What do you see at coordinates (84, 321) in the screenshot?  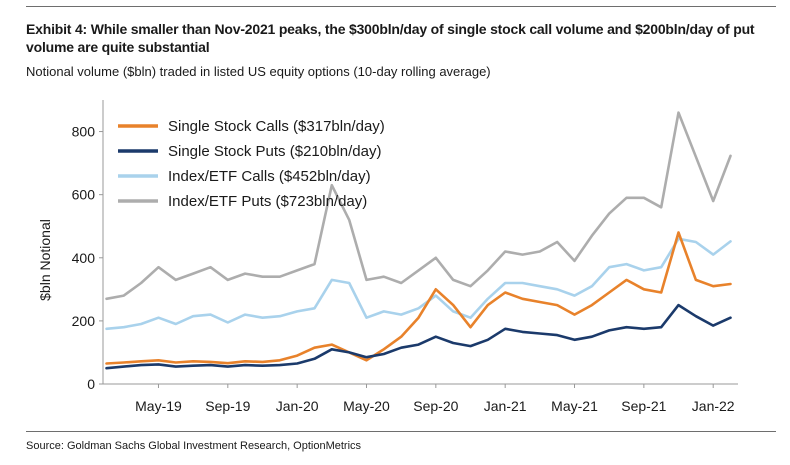 I see `y-tick-label: 200` at bounding box center [84, 321].